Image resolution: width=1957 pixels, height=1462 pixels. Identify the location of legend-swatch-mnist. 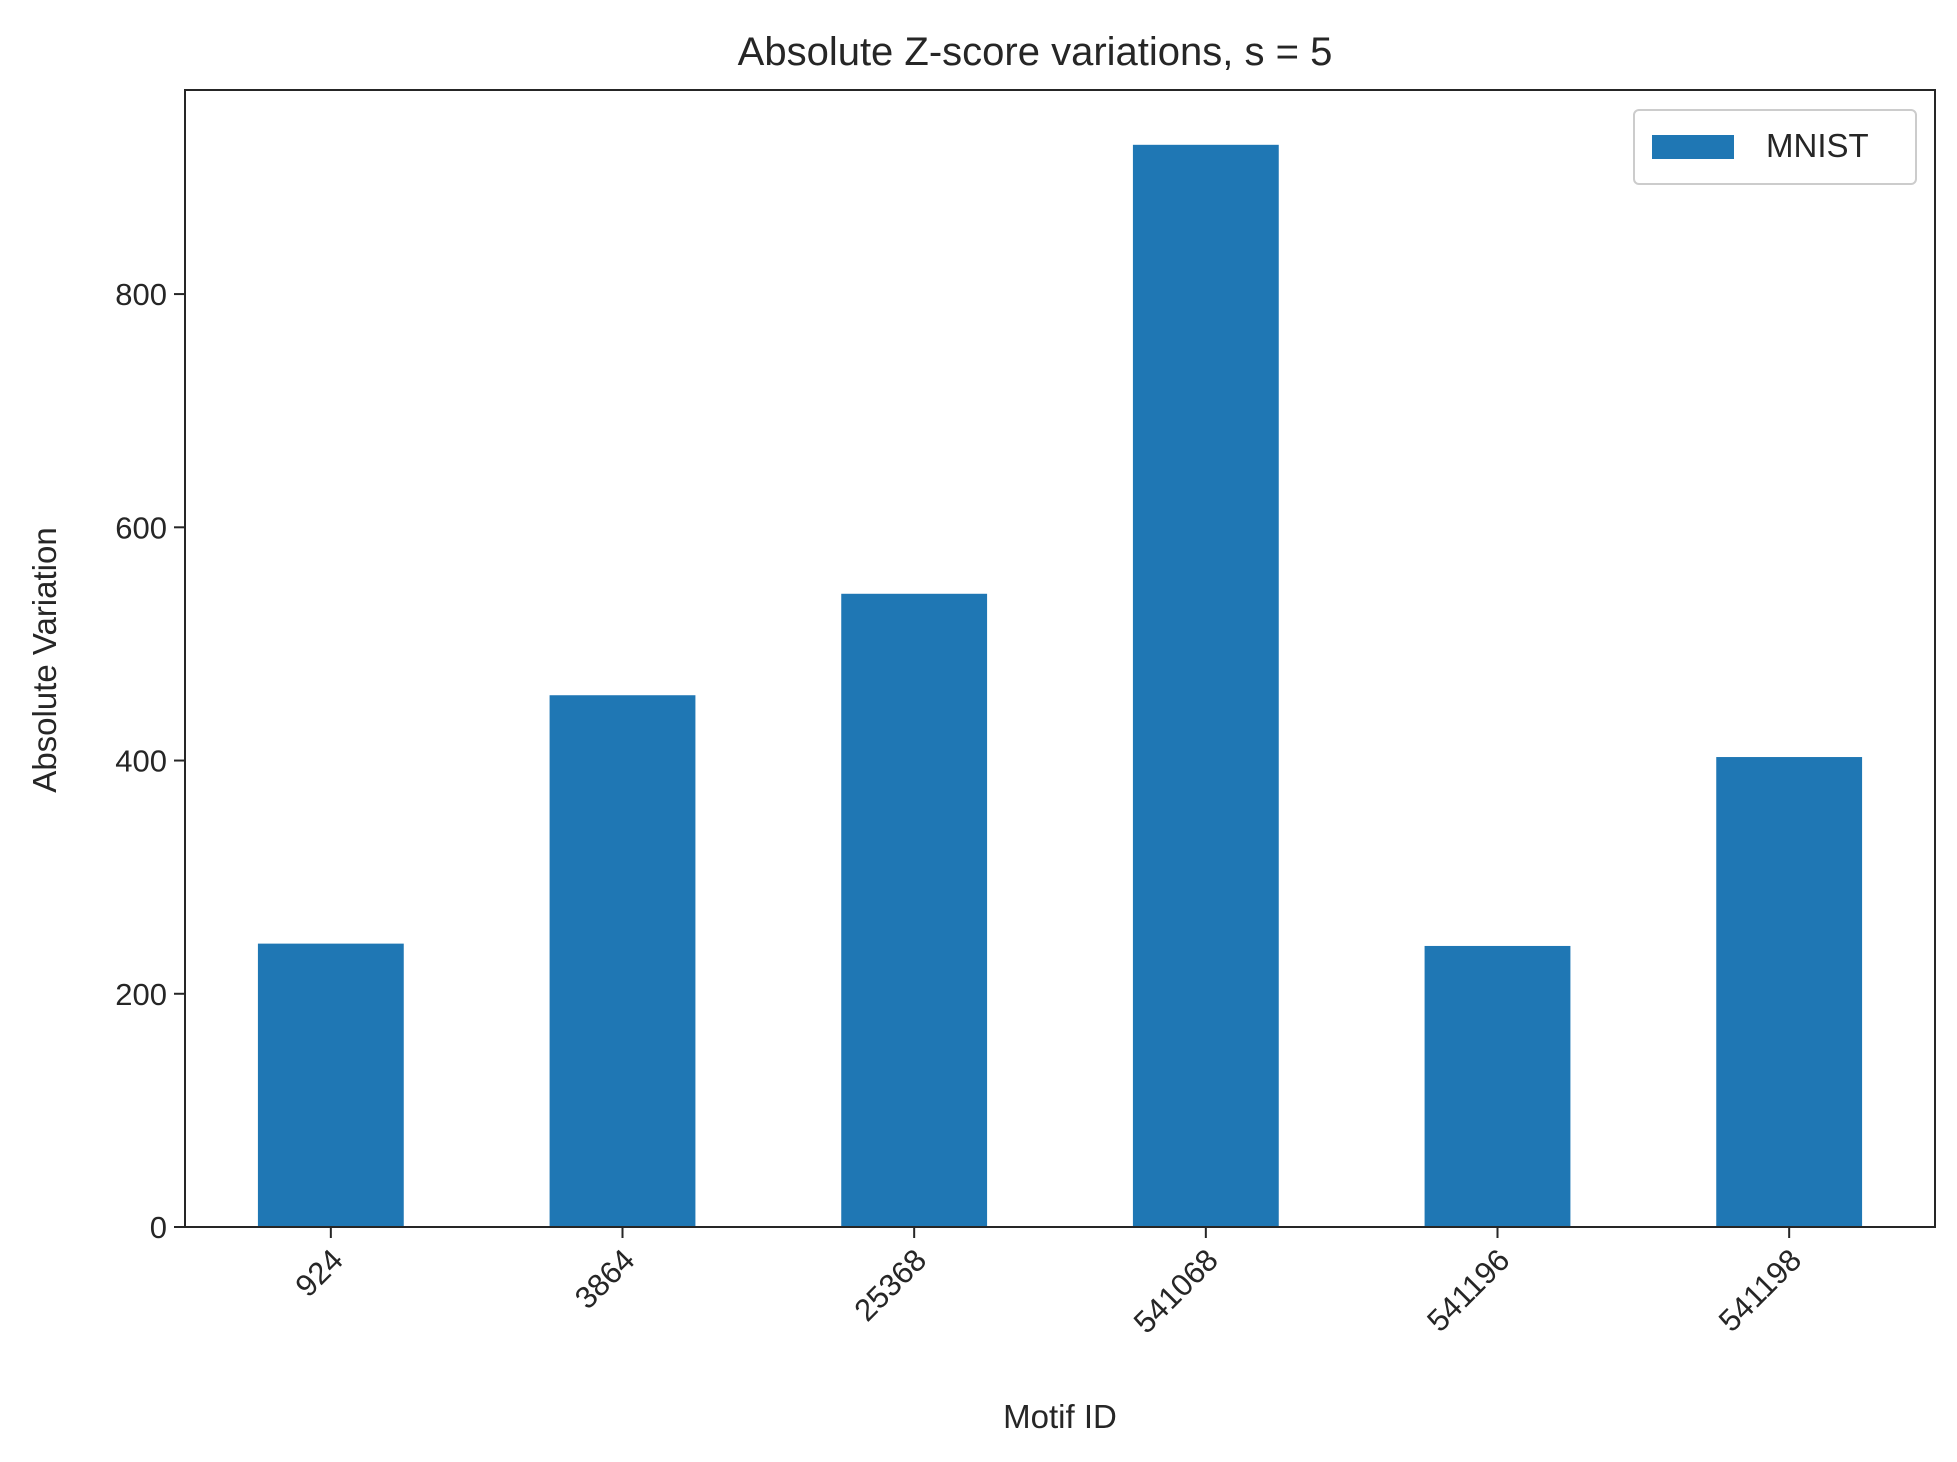
(1693, 147).